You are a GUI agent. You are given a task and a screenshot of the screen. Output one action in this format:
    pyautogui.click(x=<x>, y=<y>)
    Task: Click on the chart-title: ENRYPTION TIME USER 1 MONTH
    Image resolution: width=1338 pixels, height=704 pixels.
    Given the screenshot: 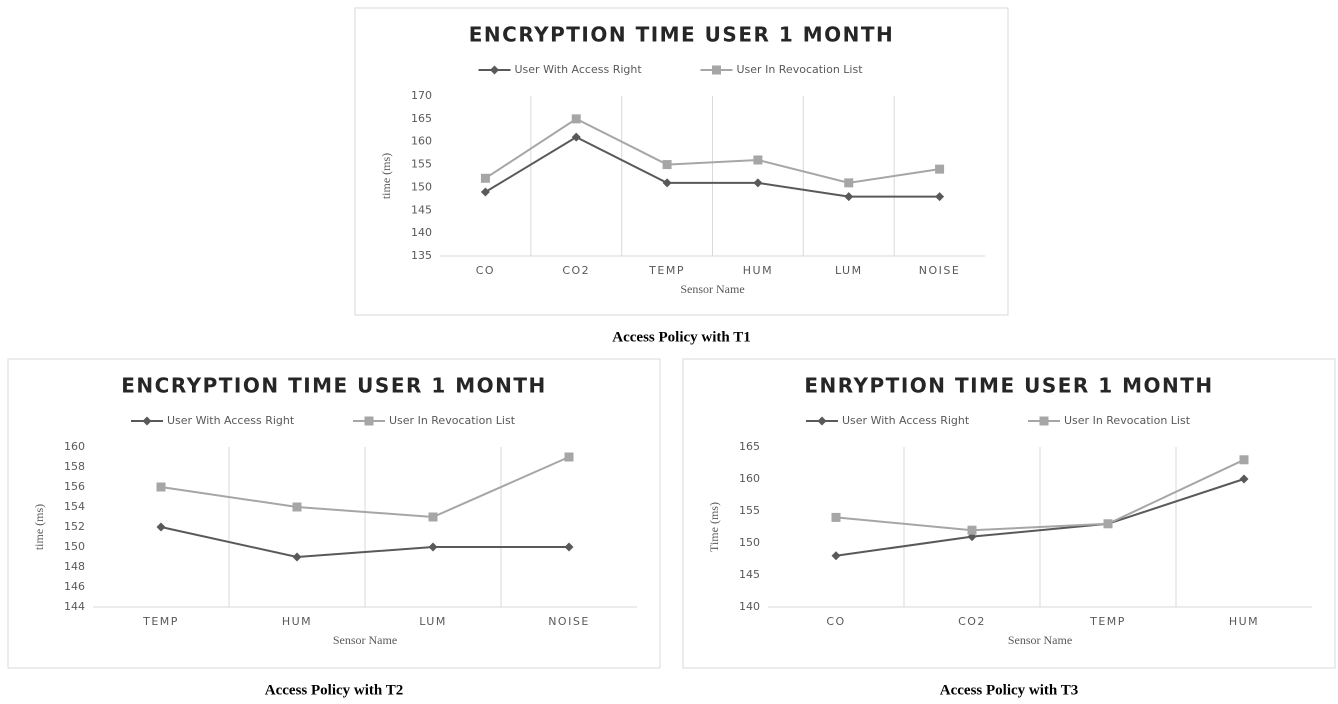 What is the action you would take?
    pyautogui.click(x=1008, y=386)
    